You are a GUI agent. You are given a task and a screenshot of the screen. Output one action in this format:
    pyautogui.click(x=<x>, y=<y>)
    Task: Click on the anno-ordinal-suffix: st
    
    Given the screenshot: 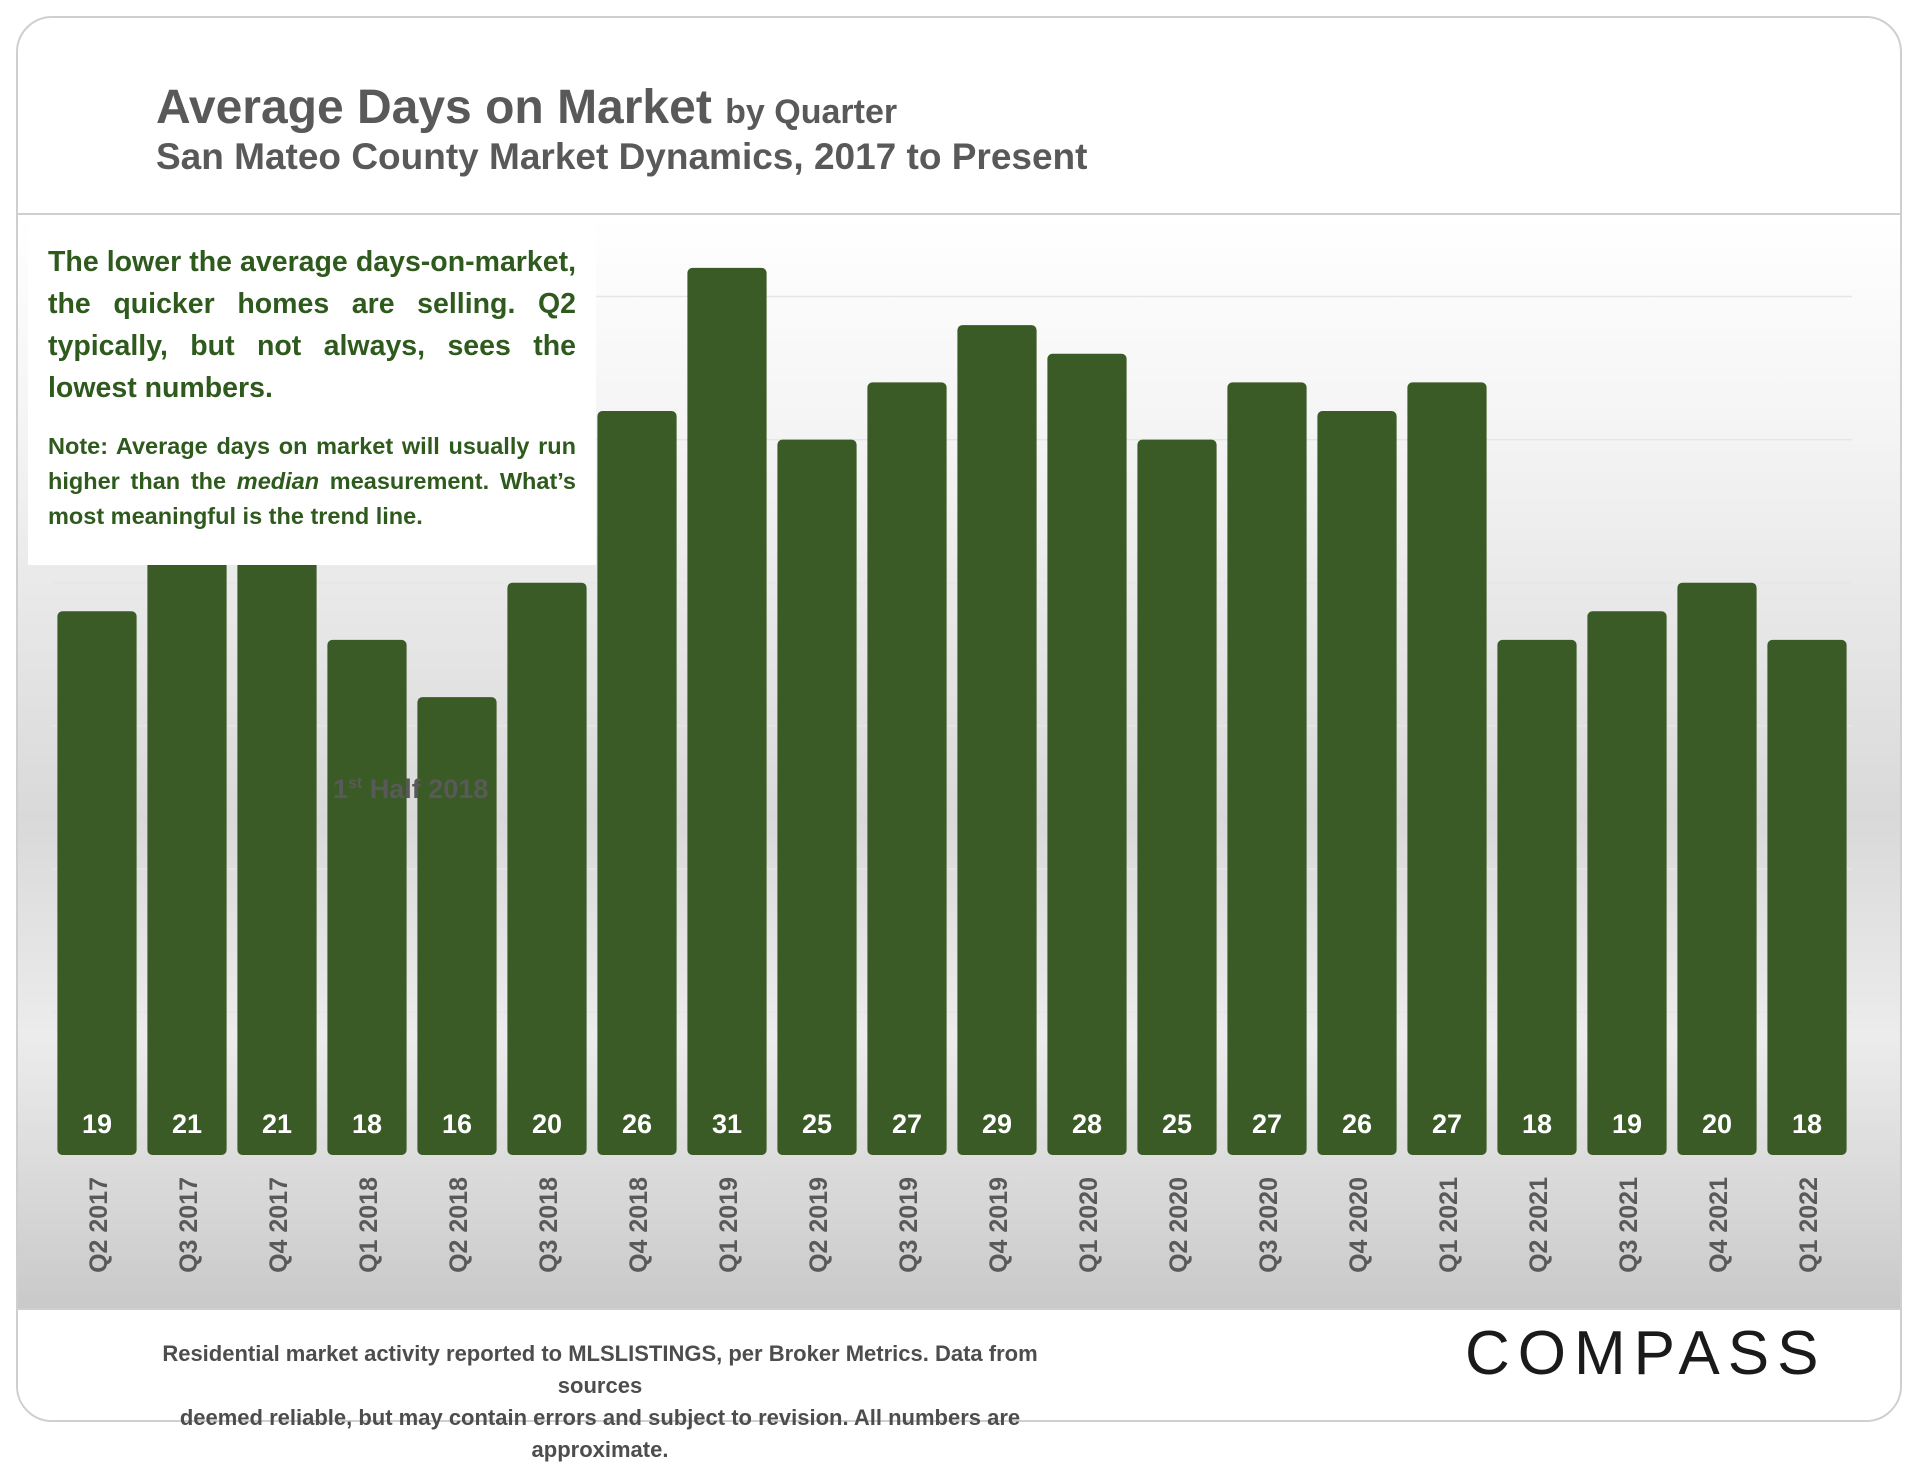 What is the action you would take?
    pyautogui.click(x=355, y=783)
    